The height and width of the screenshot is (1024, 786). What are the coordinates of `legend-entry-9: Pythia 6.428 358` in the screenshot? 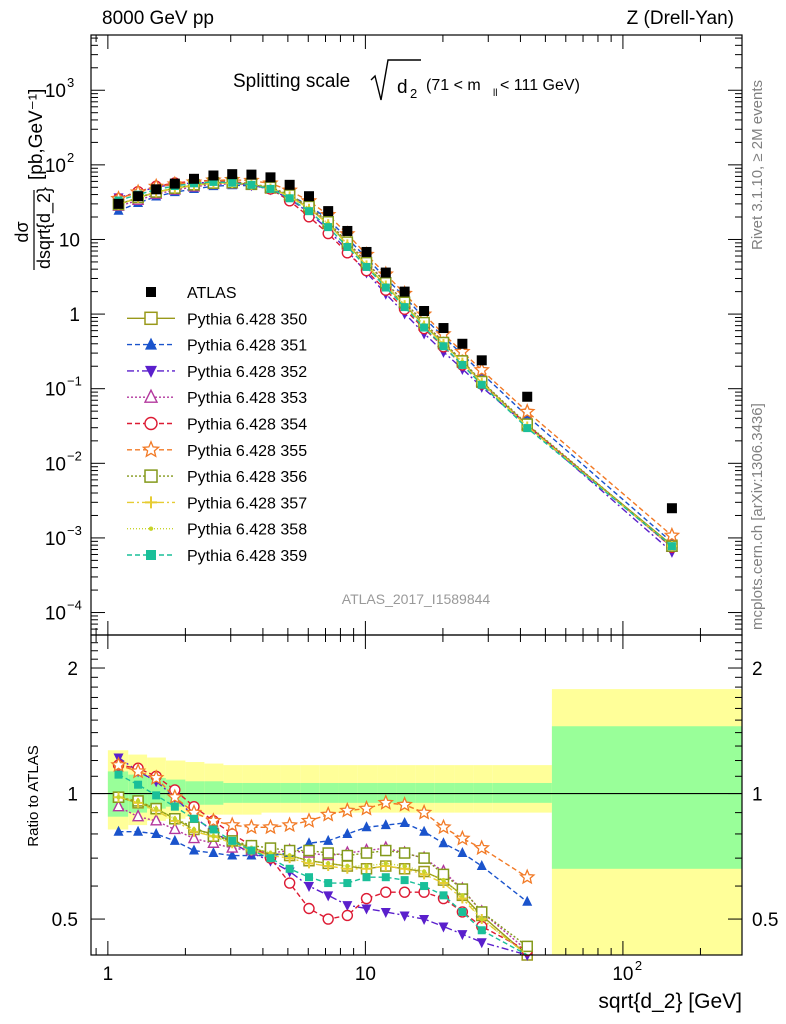 It's located at (217, 530).